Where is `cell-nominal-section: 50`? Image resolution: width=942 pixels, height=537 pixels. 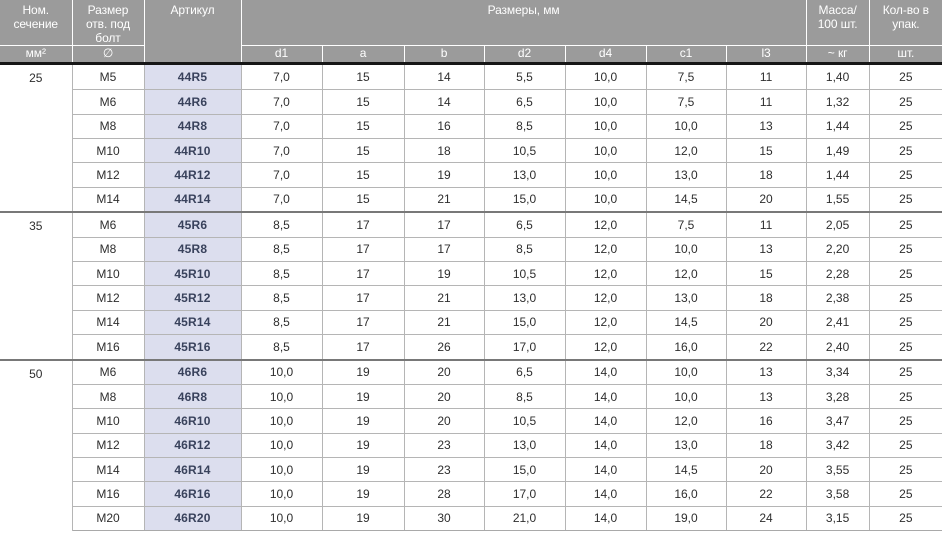
cell-nominal-section: 50 is located at coordinates (36, 444).